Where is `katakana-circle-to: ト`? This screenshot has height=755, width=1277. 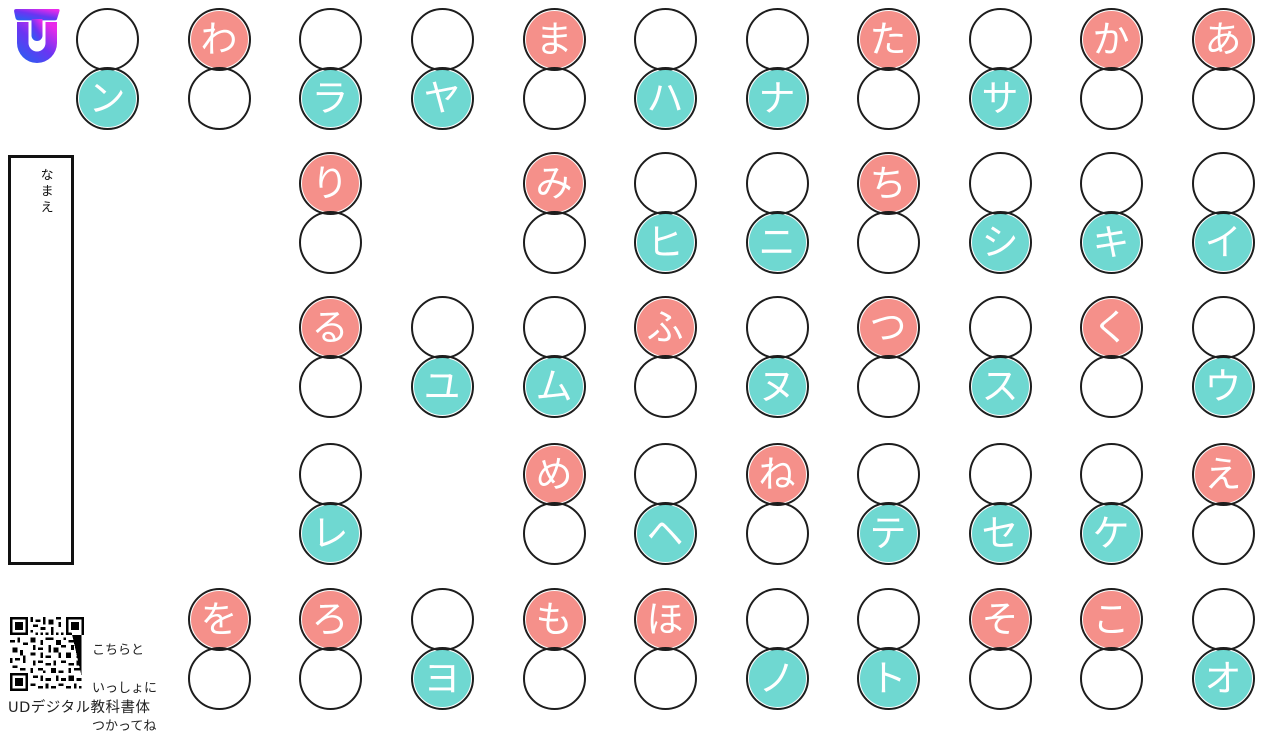
katakana-circle-to: ト is located at coordinates (888, 678).